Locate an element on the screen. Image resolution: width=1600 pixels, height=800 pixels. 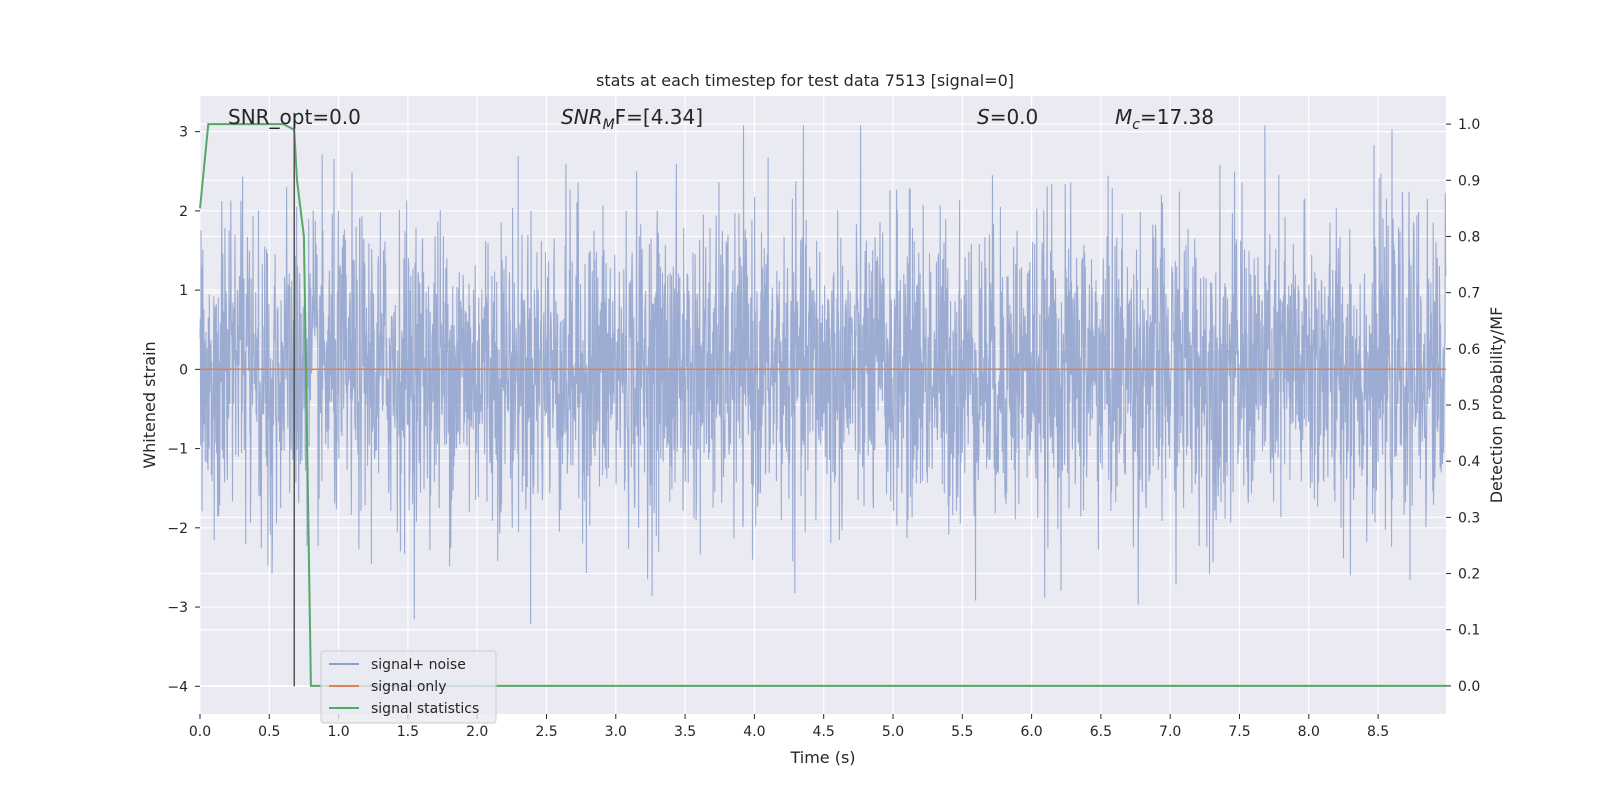
x-tick-label-10: 5.0 is located at coordinates (893, 732).